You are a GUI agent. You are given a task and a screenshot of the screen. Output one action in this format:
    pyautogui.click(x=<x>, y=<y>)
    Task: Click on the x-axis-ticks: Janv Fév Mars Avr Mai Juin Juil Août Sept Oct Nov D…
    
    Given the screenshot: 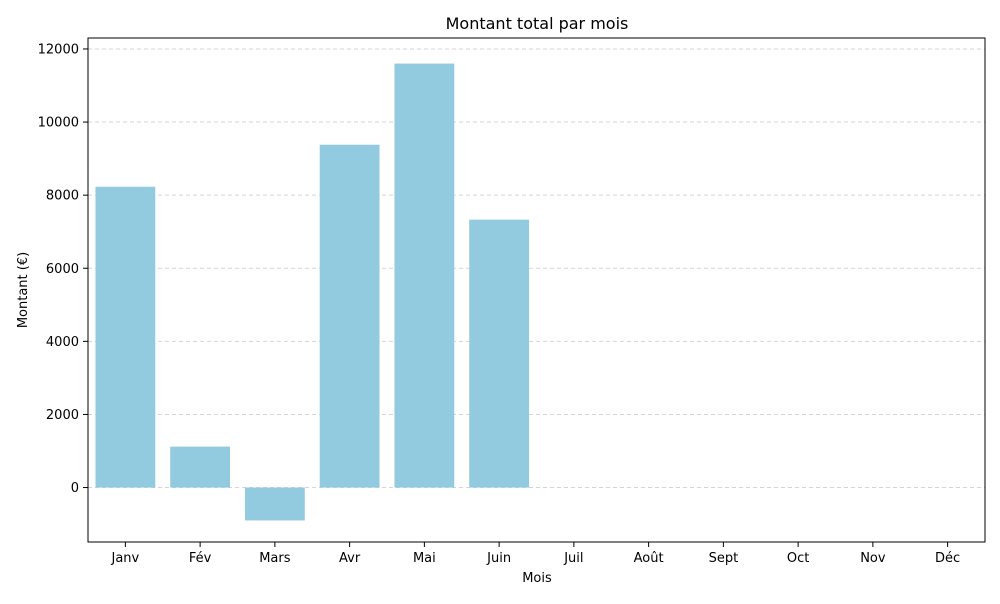 What is the action you would take?
    pyautogui.click(x=535, y=554)
    